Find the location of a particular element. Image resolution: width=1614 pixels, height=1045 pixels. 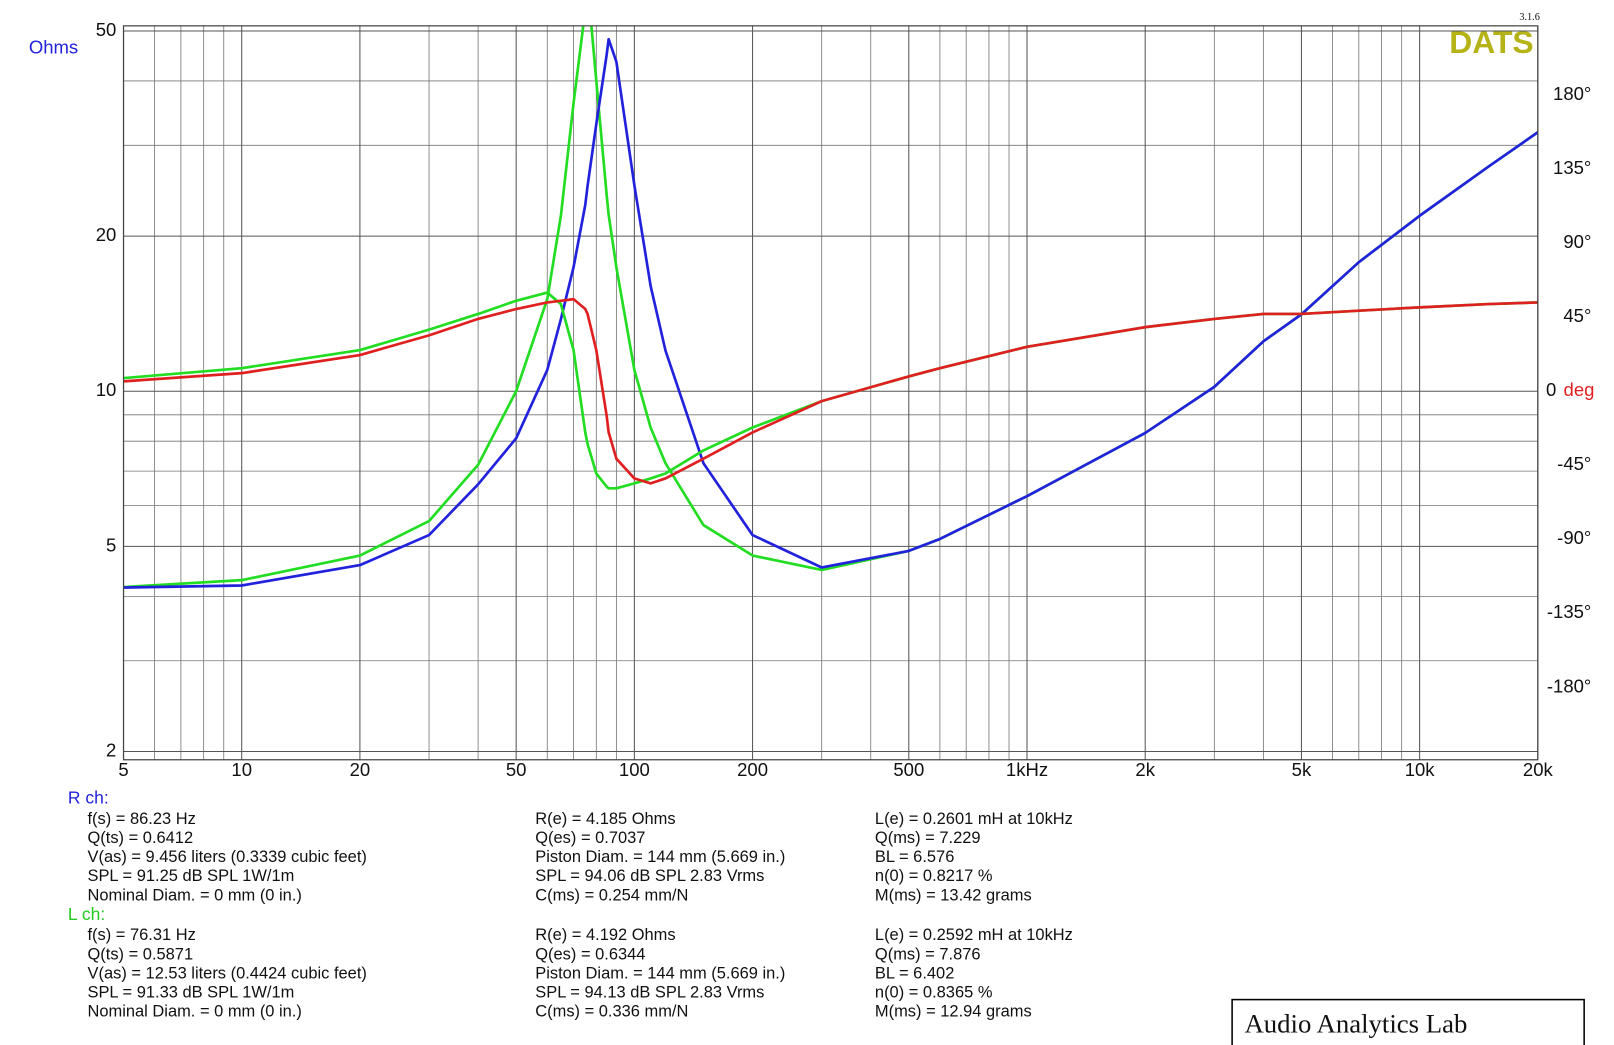

parameter: Q(ms) = 7.876 is located at coordinates (928, 954).